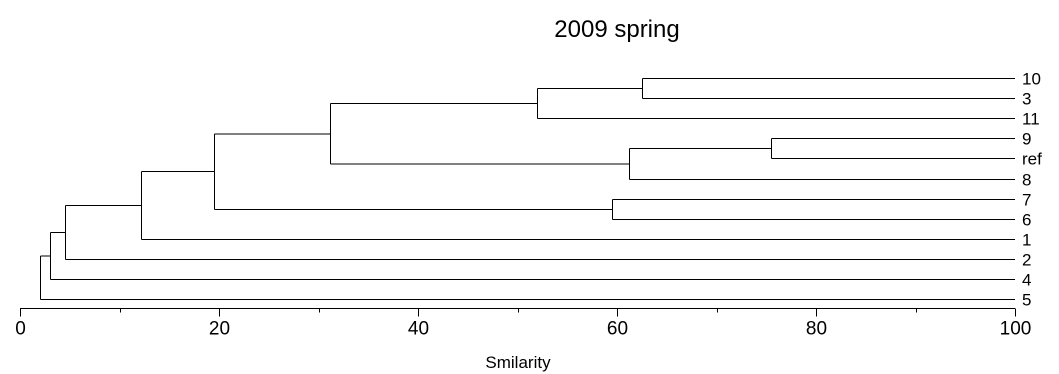  Describe the element at coordinates (1016, 329) in the screenshot. I see `x-tick-label: 100` at that location.